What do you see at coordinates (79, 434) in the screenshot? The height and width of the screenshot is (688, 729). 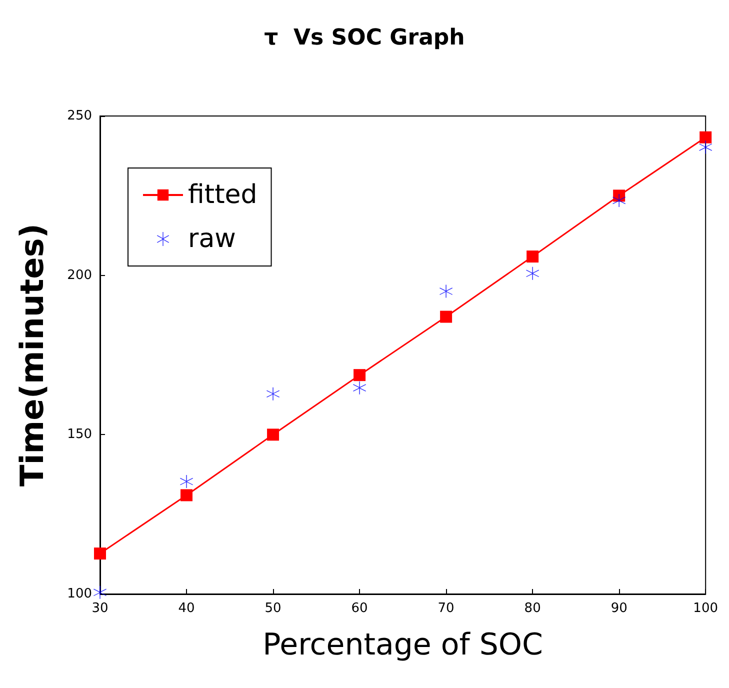 I see `y-tick-label: 150` at bounding box center [79, 434].